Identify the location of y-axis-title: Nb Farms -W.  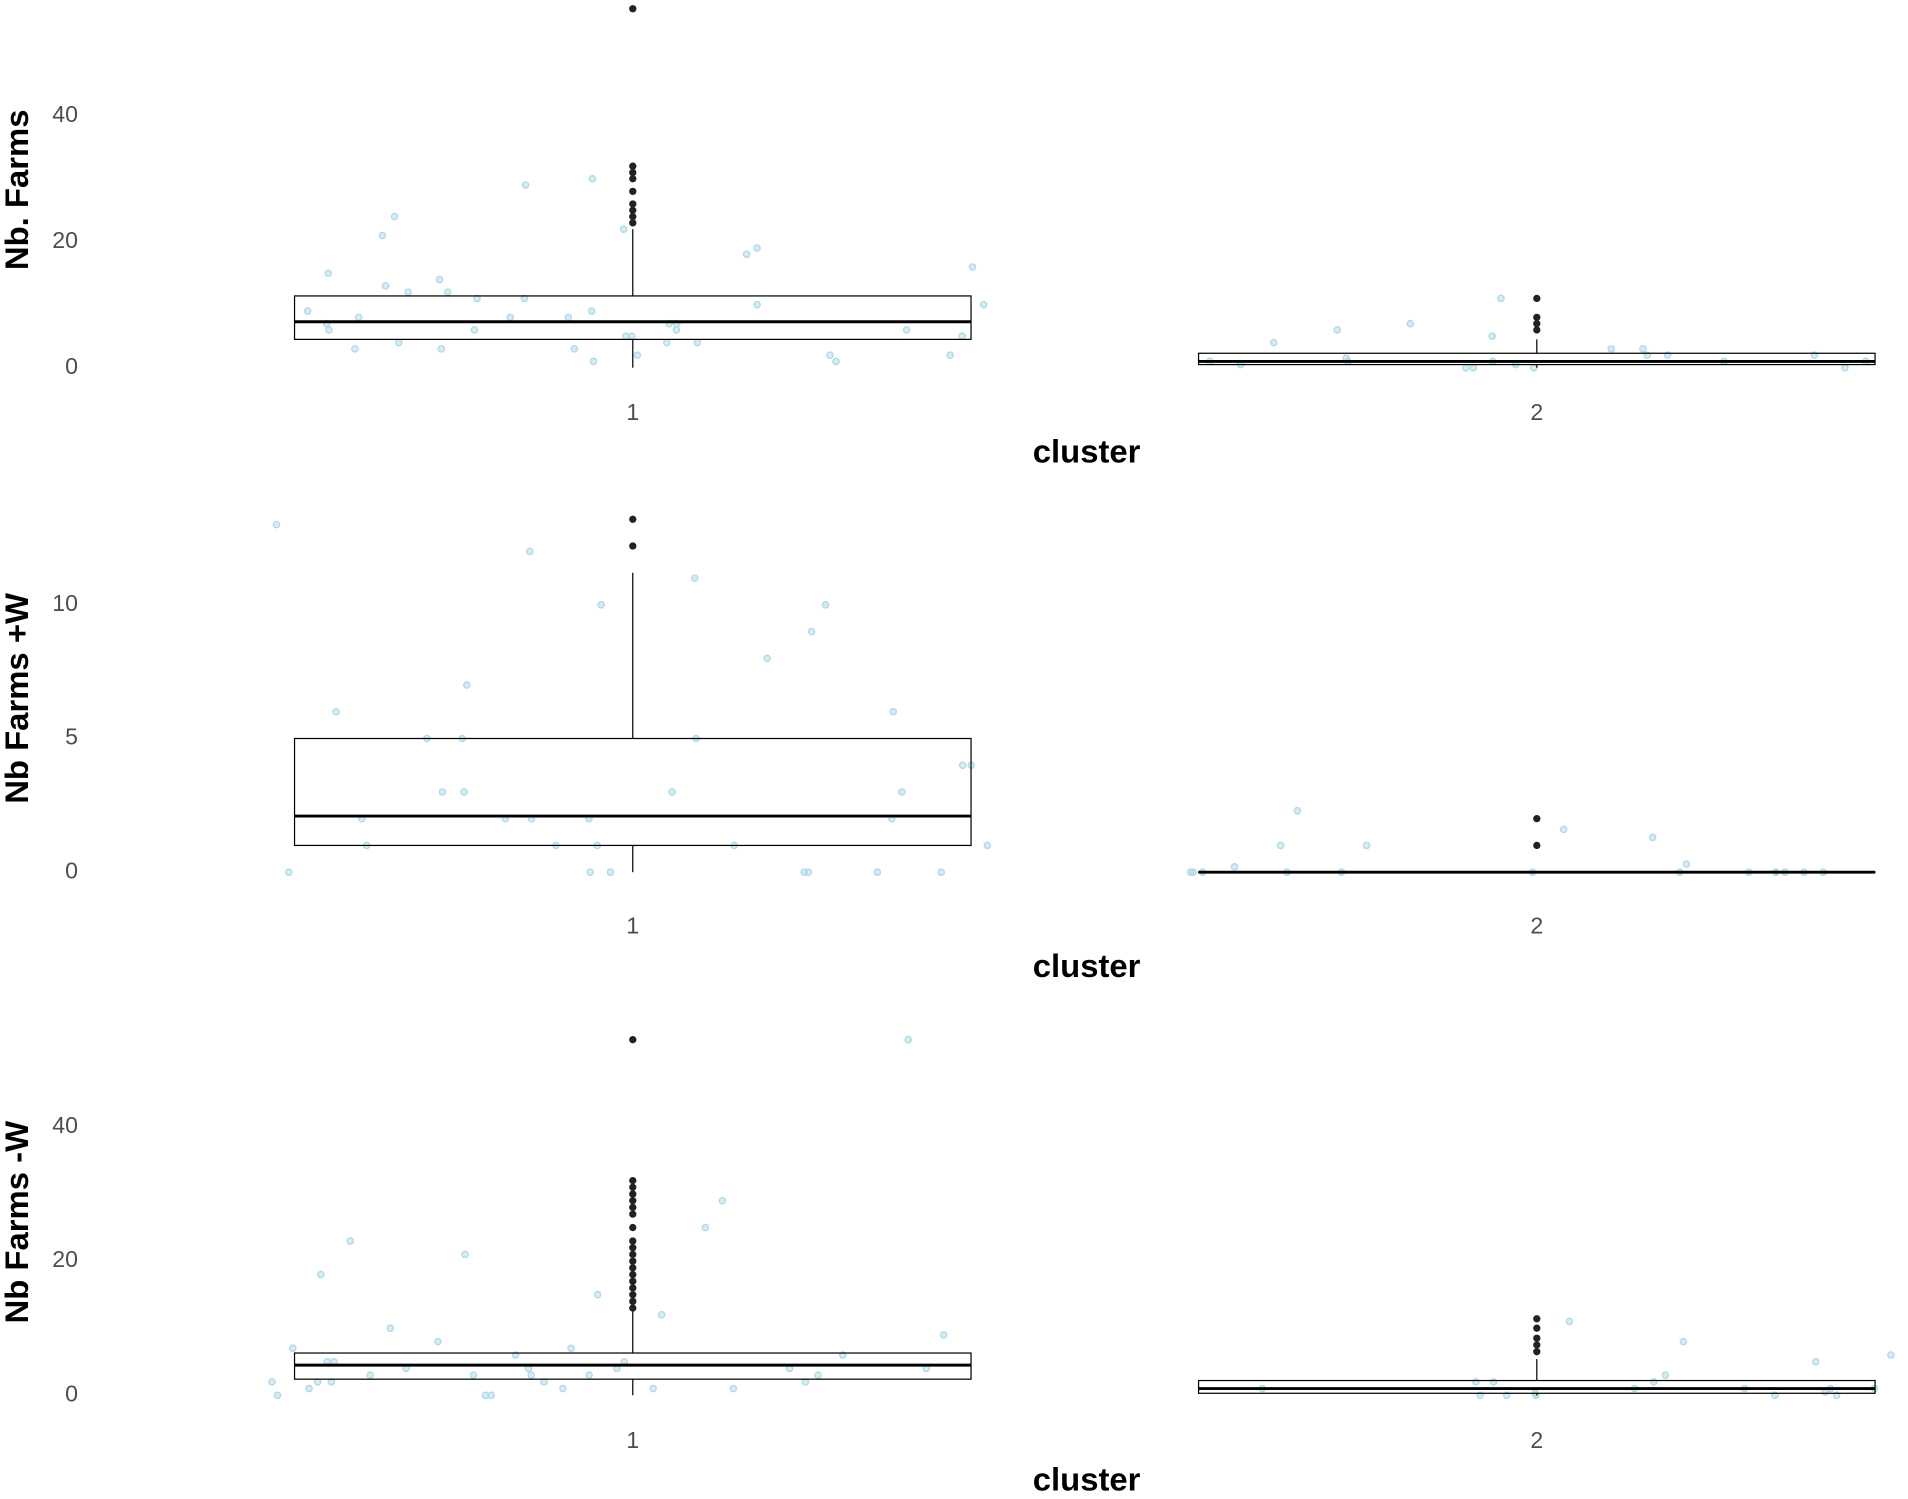
(17, 1222).